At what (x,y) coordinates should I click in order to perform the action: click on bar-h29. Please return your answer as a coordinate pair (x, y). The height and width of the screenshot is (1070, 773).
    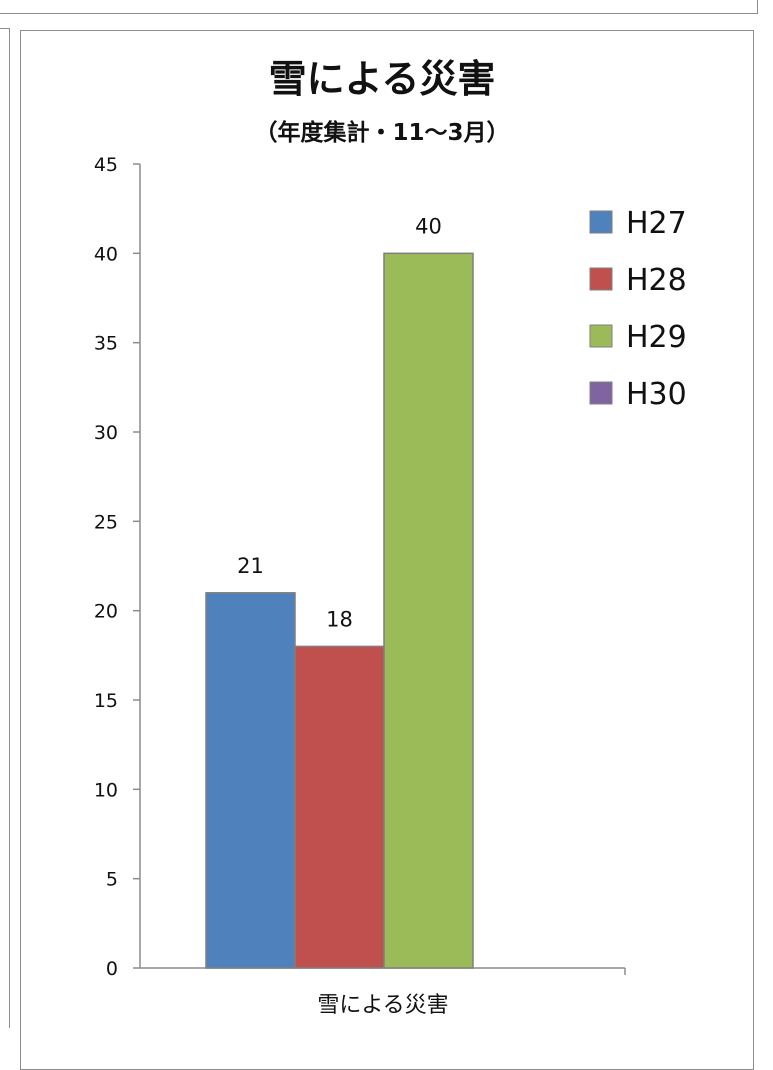
    Looking at the image, I should click on (428, 610).